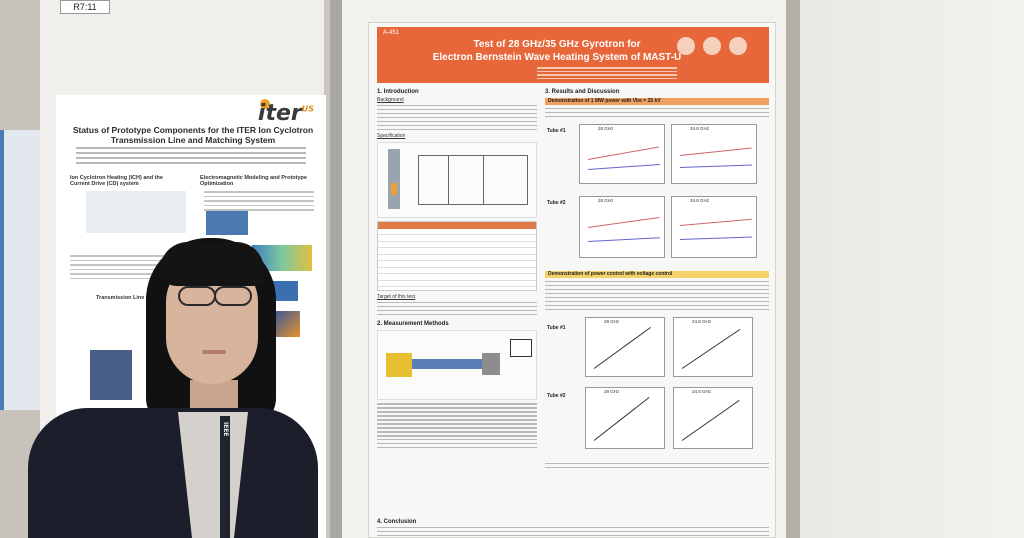  Describe the element at coordinates (396, 296) in the screenshot. I see `subsection-target: Target of this test` at that location.